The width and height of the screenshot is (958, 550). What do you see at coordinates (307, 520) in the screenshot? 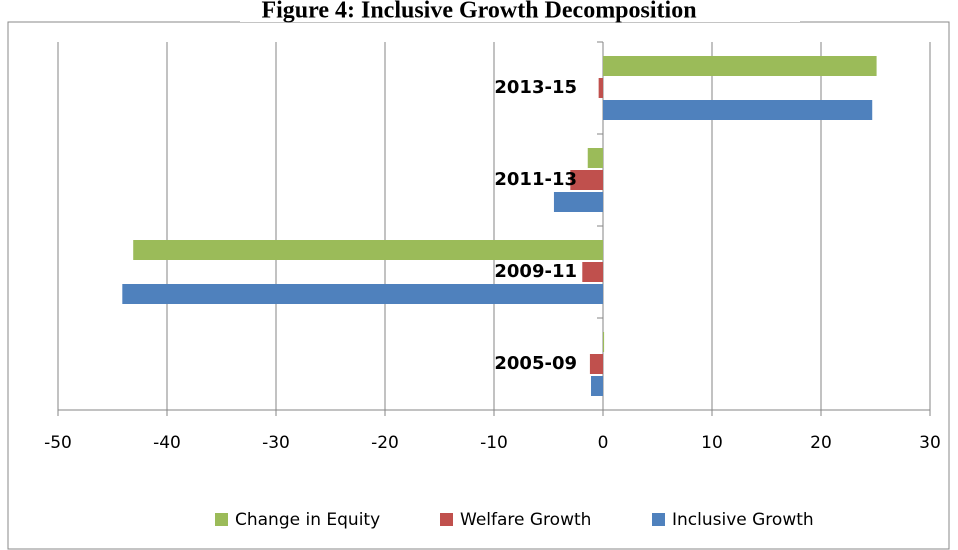
I see `legend-label: Change in Equity` at bounding box center [307, 520].